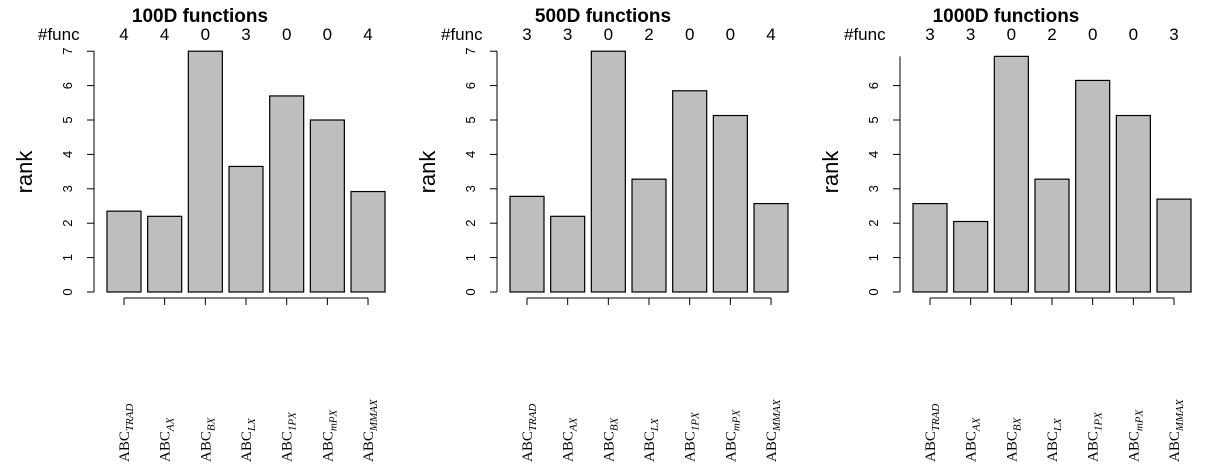 The height and width of the screenshot is (475, 1210). I want to click on category-subscript: BX, so click(211, 423).